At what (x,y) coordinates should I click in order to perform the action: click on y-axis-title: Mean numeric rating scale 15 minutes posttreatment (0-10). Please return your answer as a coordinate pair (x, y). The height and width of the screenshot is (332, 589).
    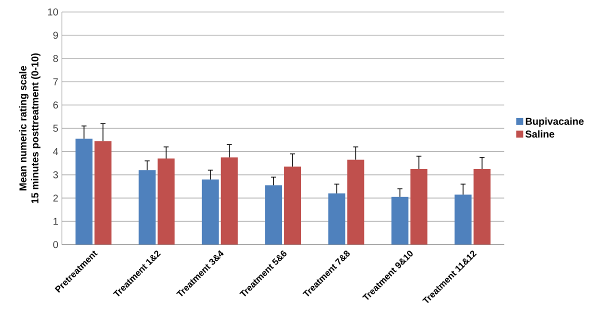
    Looking at the image, I should click on (29, 128).